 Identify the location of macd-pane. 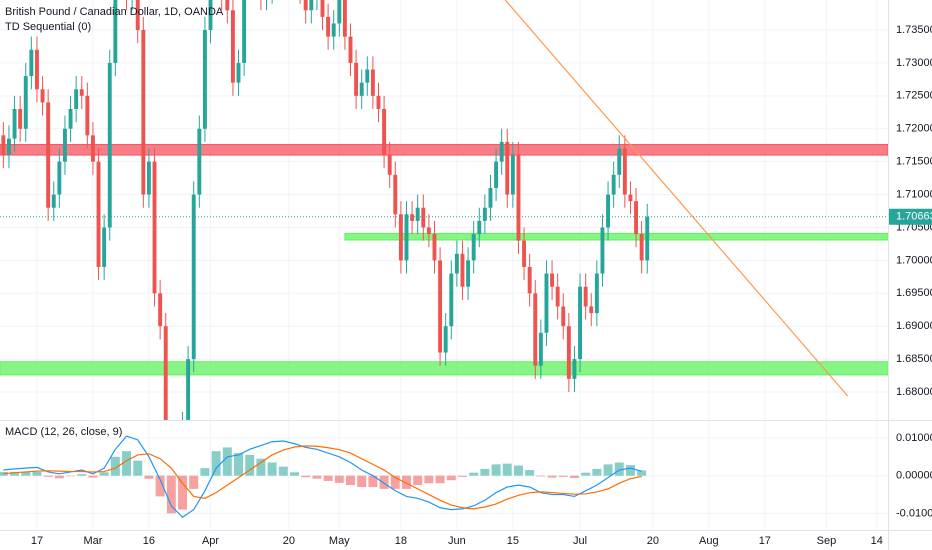
(323, 476).